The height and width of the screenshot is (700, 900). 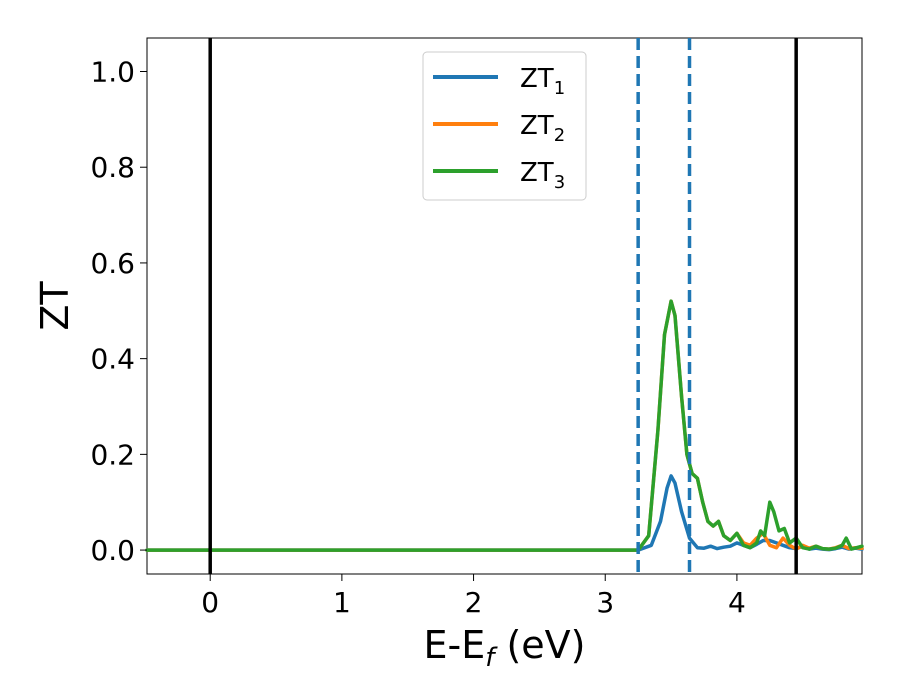 I want to click on y-tick-label: 0.4, so click(x=112, y=359).